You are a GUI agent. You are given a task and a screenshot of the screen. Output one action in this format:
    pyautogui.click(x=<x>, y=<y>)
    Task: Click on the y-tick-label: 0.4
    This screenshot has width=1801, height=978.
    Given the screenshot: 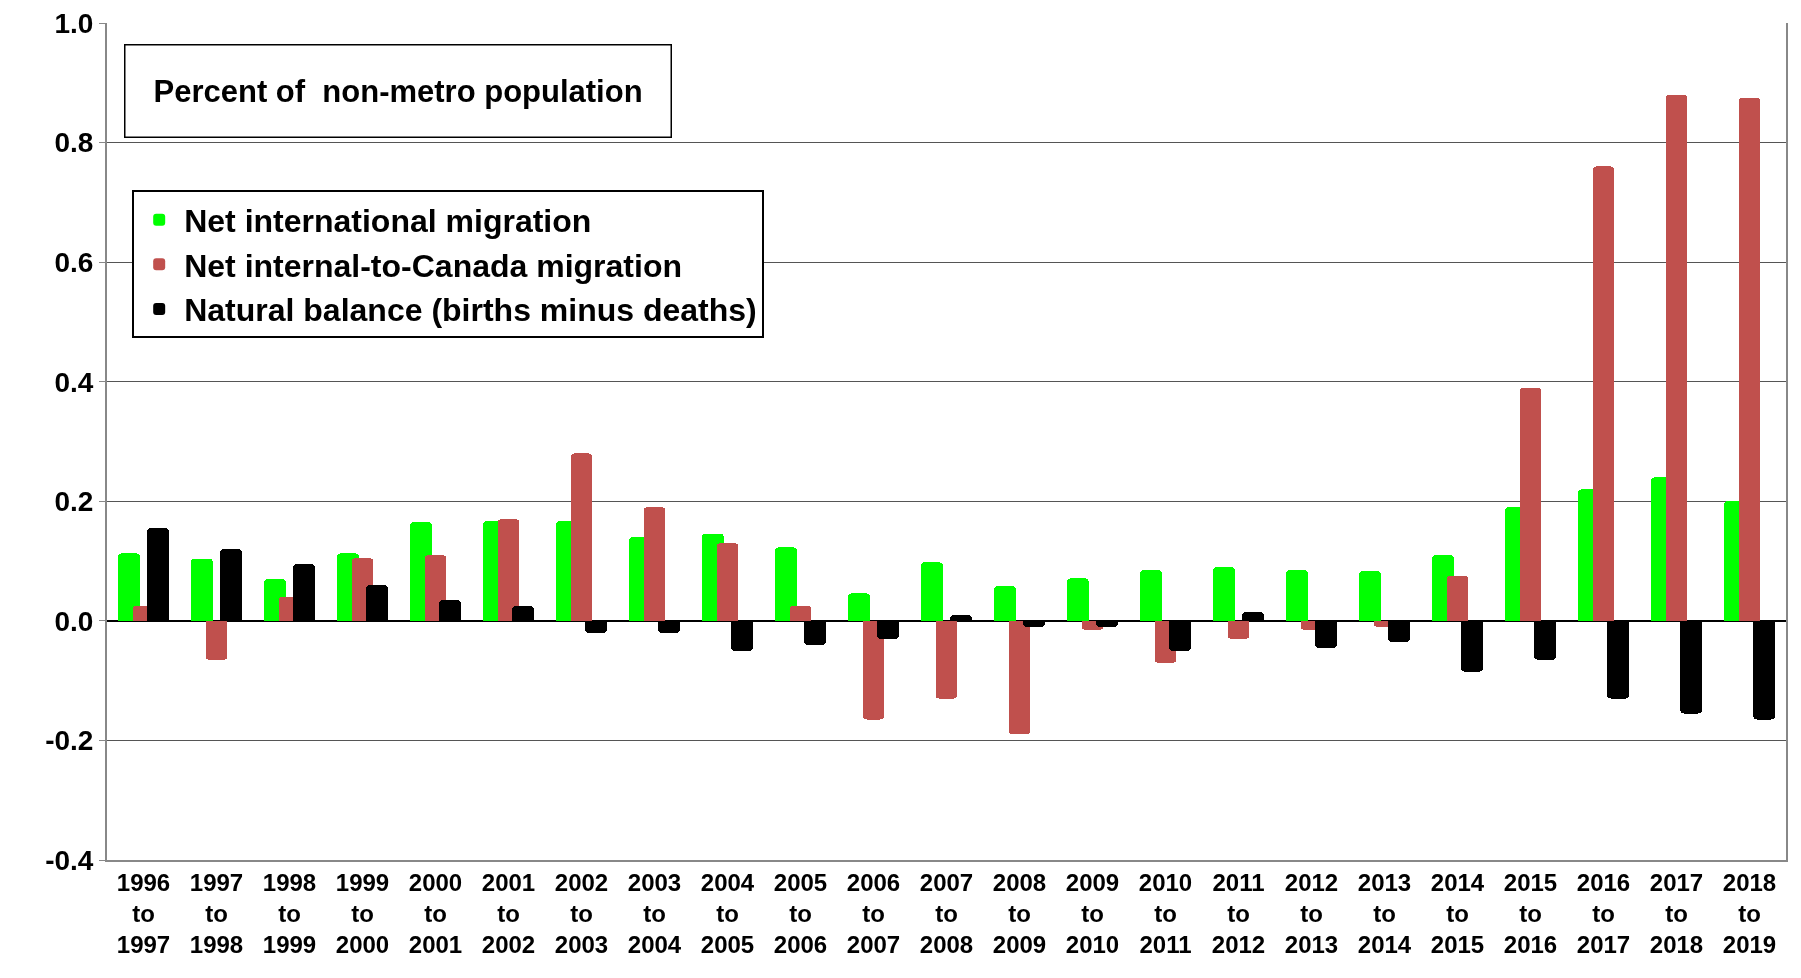 What is the action you would take?
    pyautogui.click(x=74, y=382)
    